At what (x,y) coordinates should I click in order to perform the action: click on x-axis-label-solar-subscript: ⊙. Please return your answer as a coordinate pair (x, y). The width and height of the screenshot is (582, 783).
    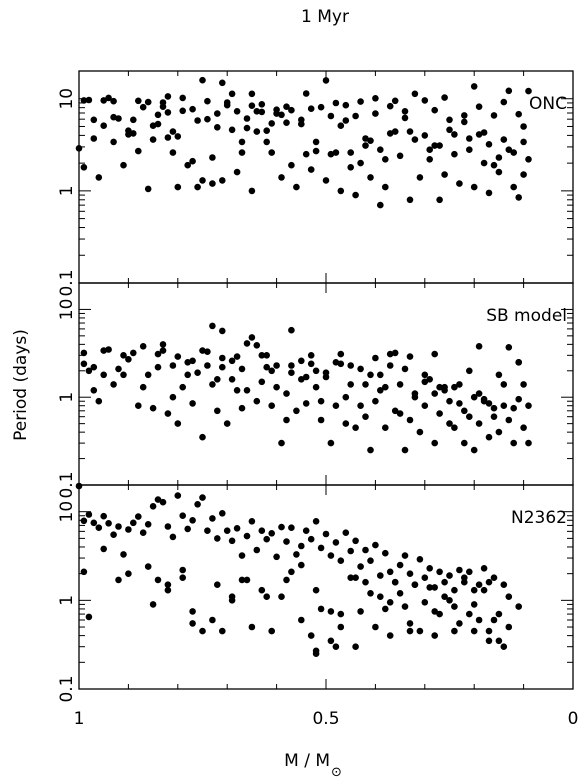
    Looking at the image, I should click on (336, 772).